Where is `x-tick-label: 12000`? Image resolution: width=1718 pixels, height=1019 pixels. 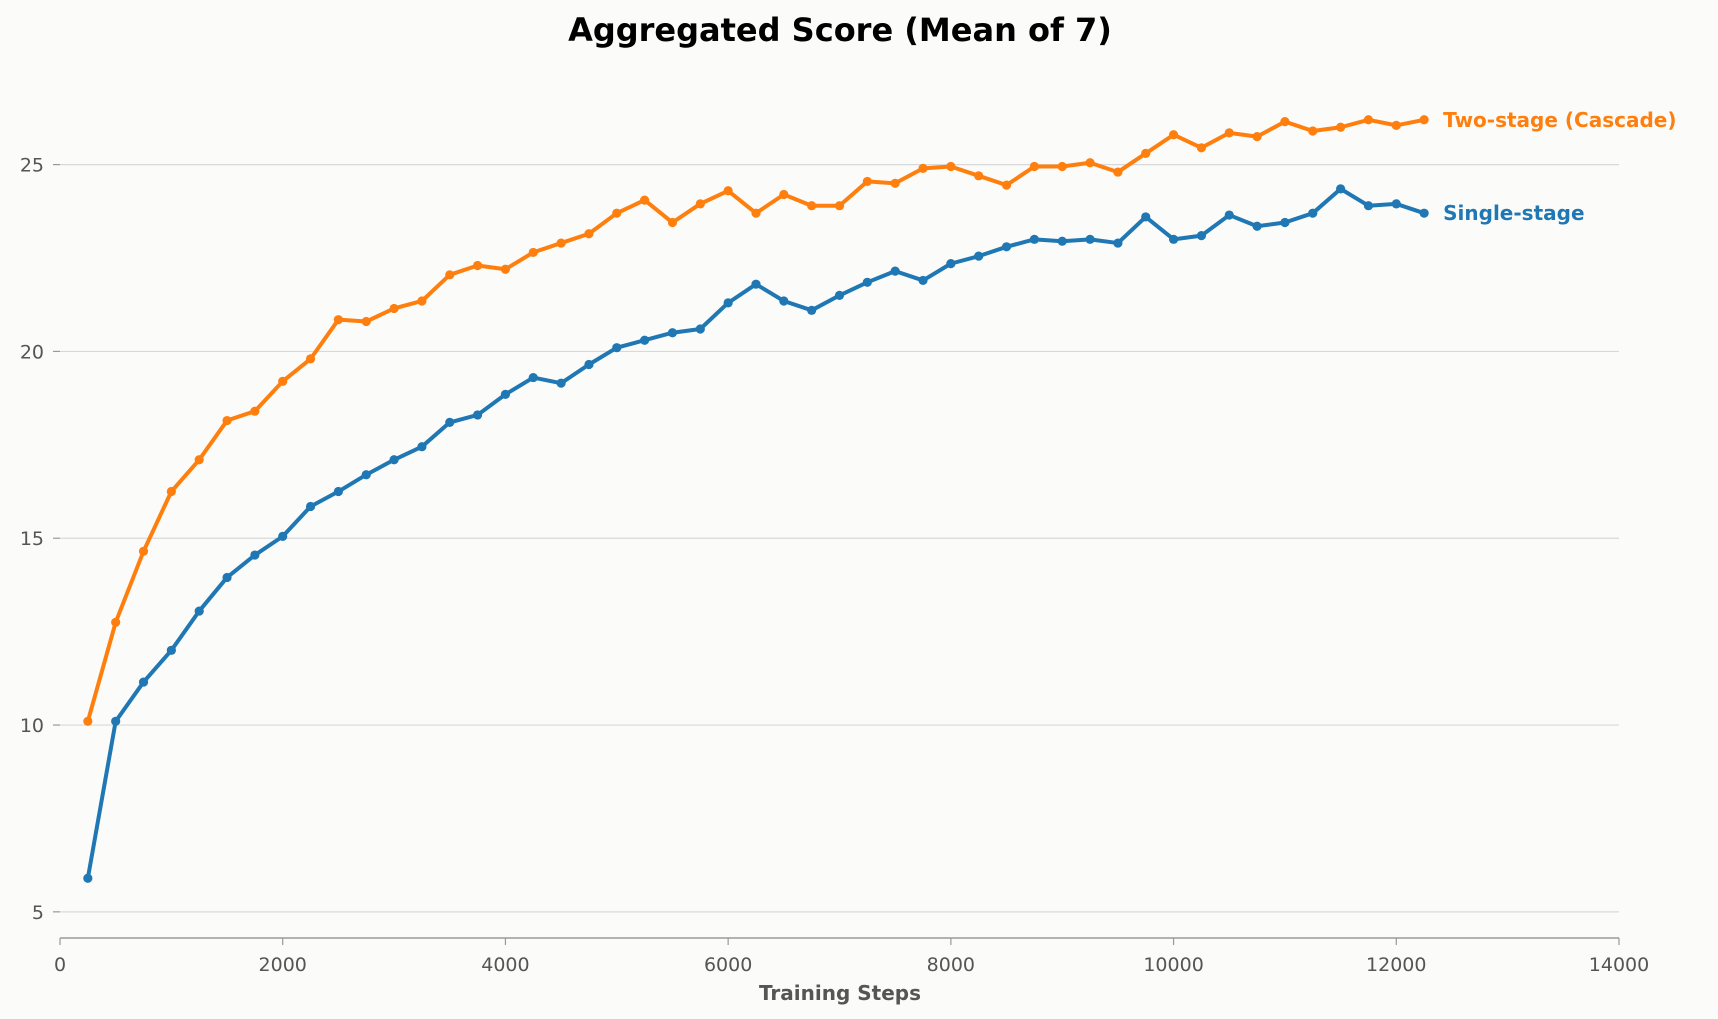 x-tick-label: 12000 is located at coordinates (1396, 965).